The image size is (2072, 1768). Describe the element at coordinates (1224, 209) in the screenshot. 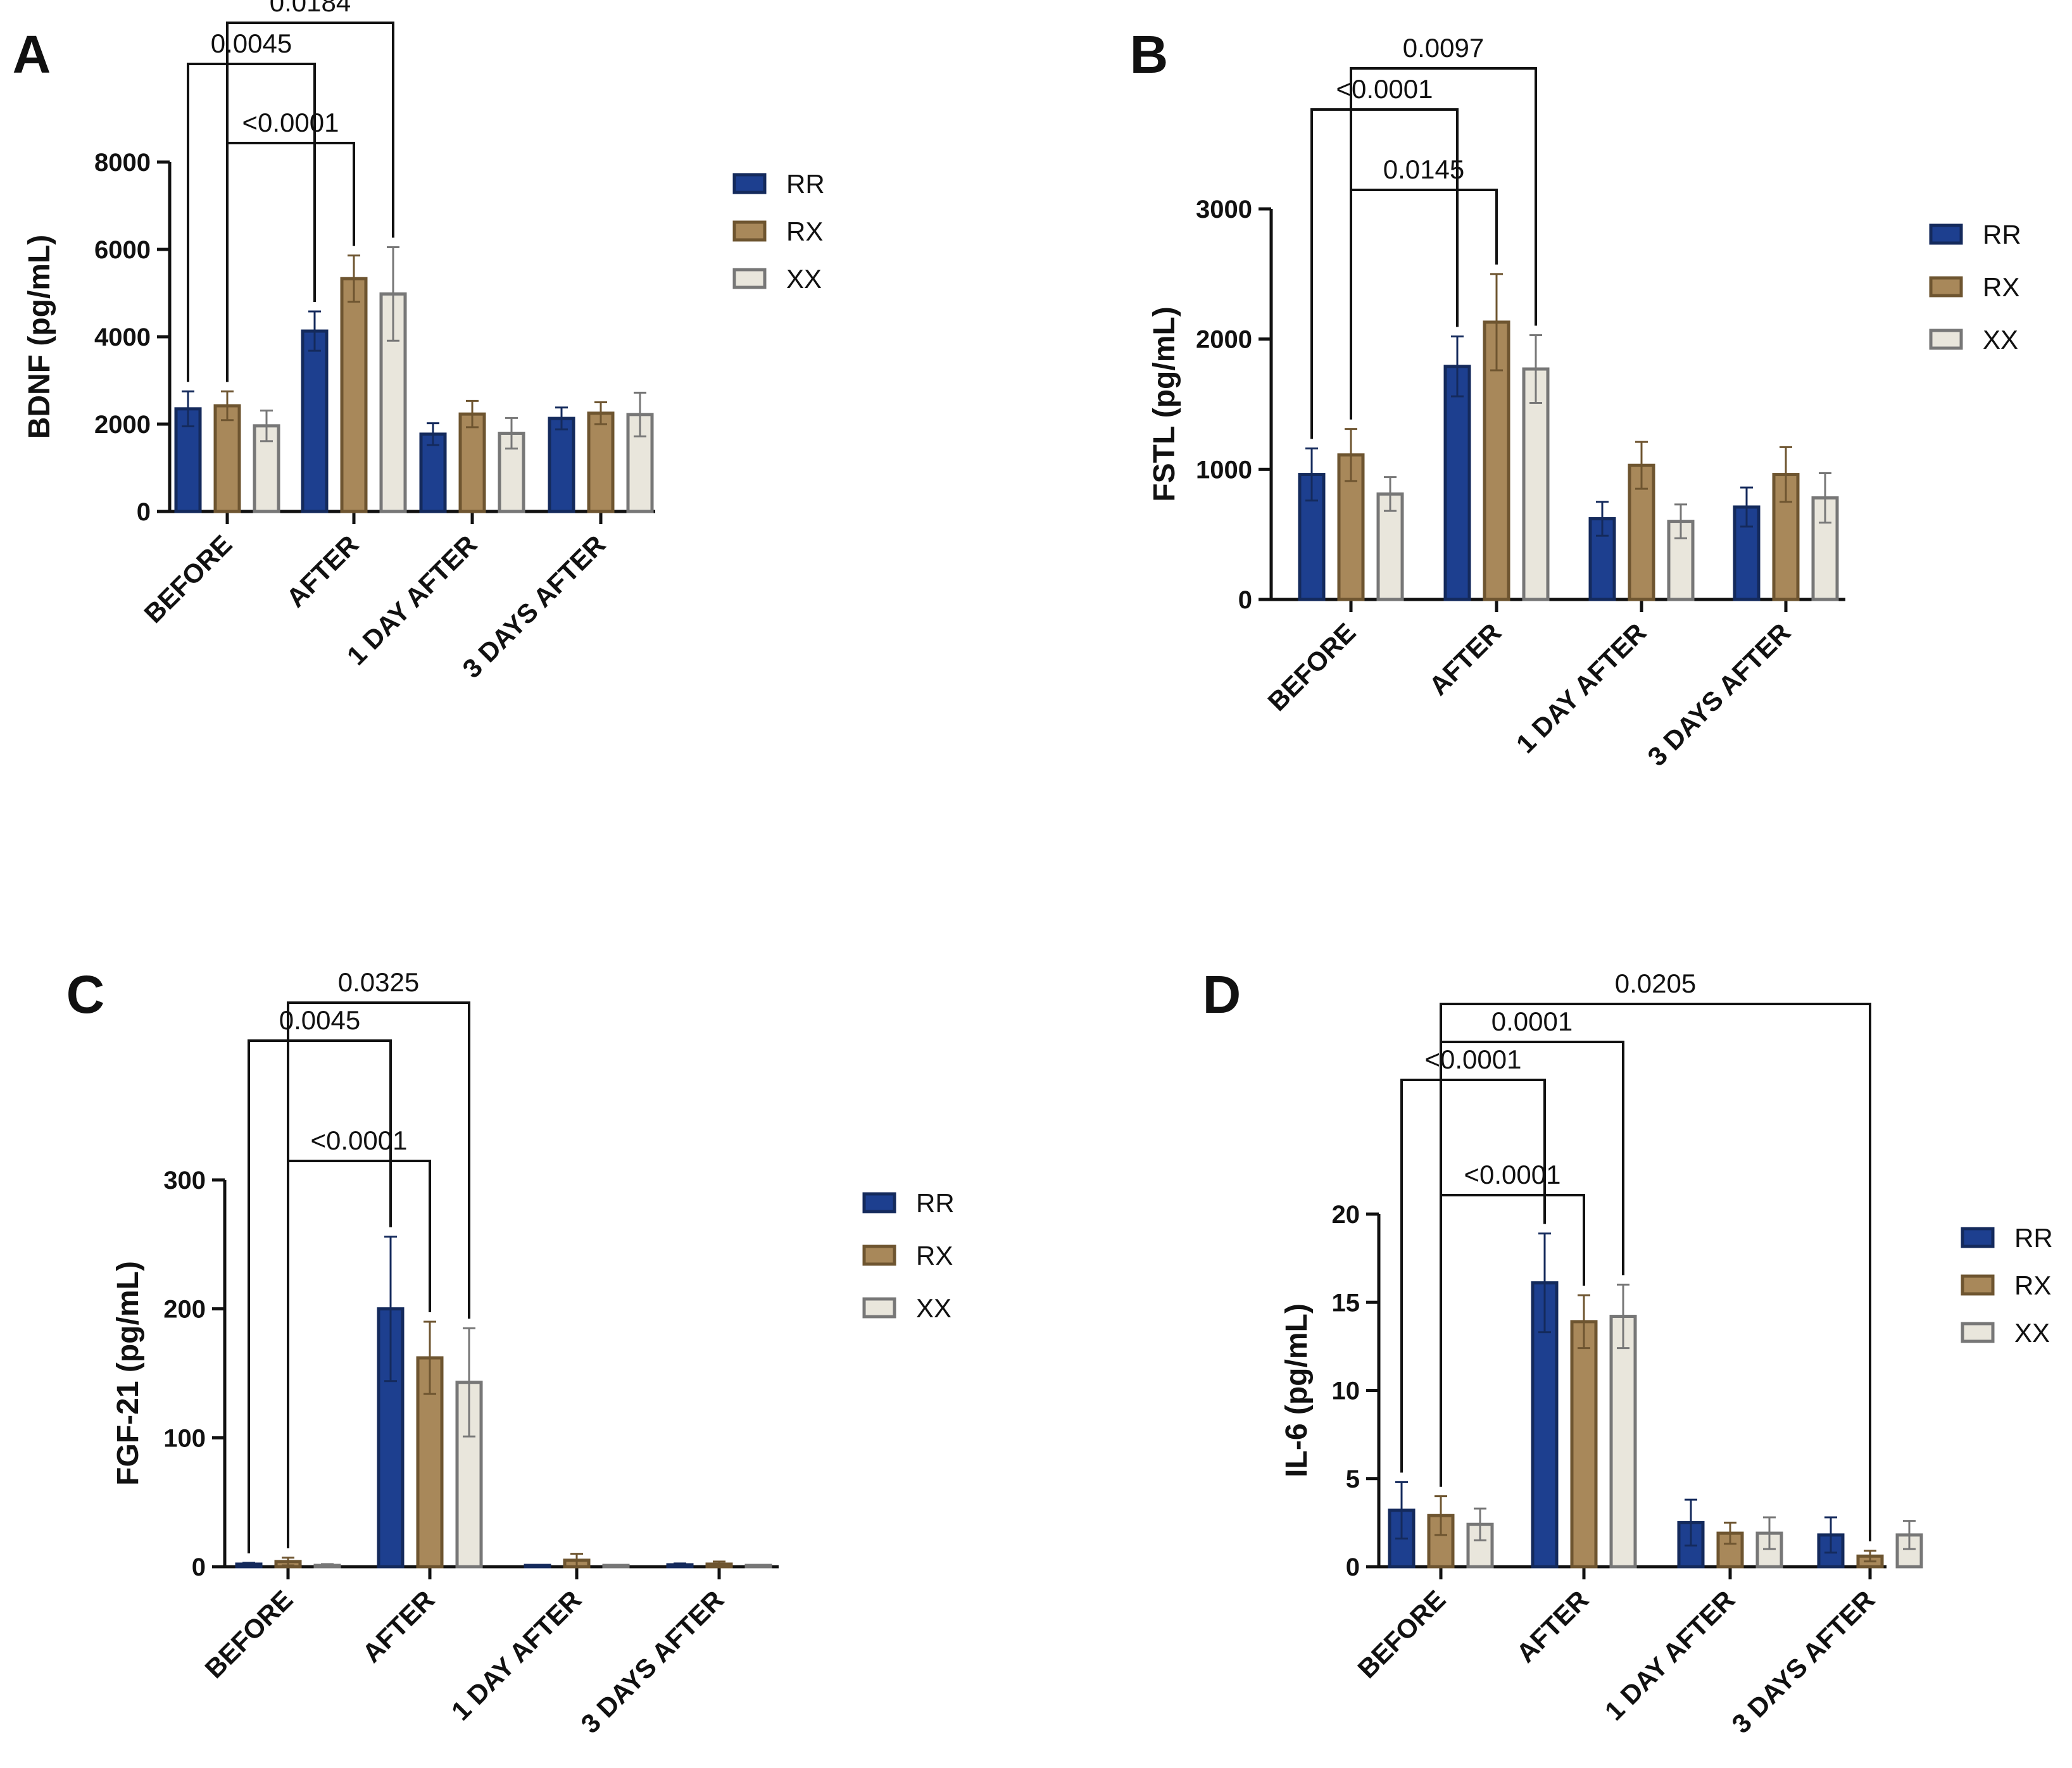

I see `y-tick-label: 3000` at that location.